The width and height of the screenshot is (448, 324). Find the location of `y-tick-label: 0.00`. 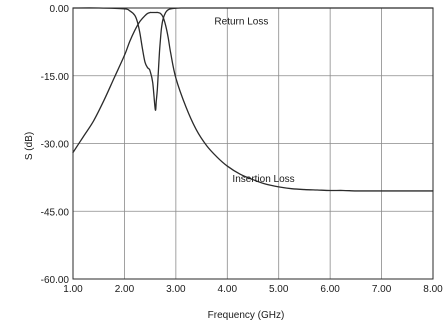

y-tick-label: 0.00 is located at coordinates (60, 9).